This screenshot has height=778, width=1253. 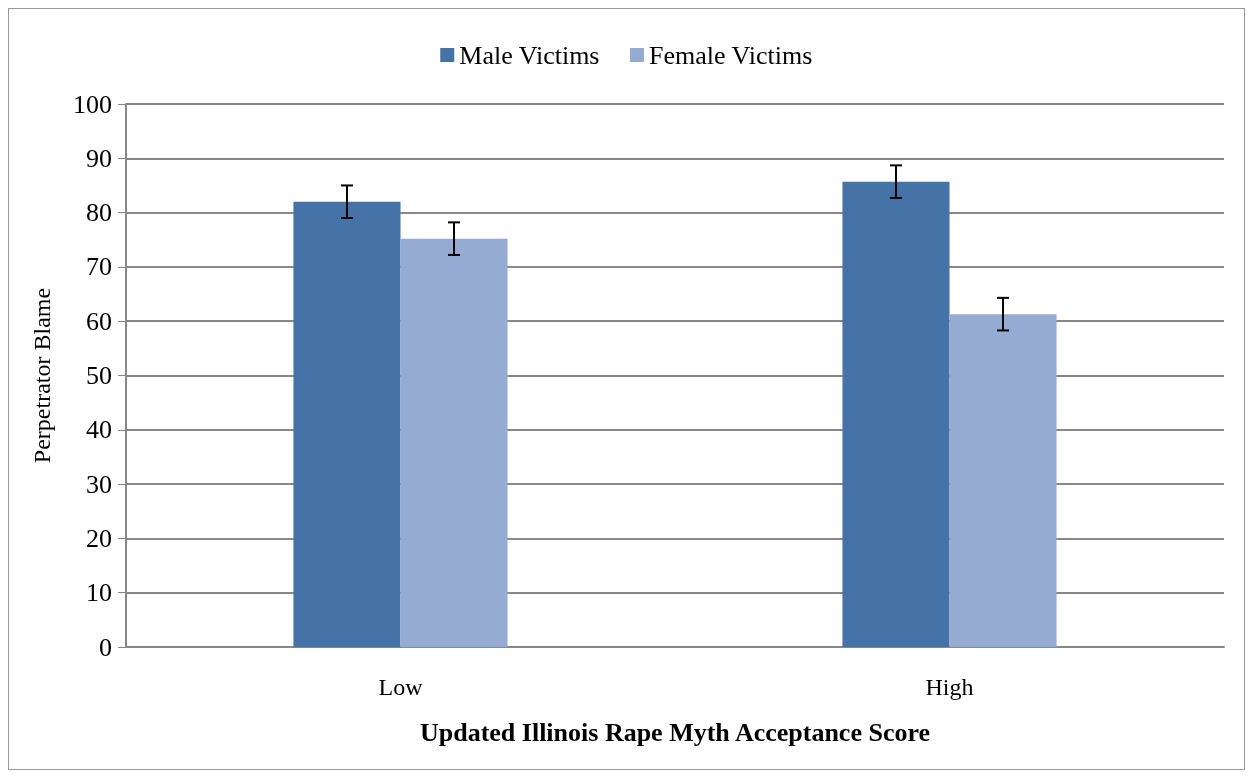 I want to click on x-axis-title: Updated Illinois Rape Myth Acceptance Score, so click(x=675, y=732).